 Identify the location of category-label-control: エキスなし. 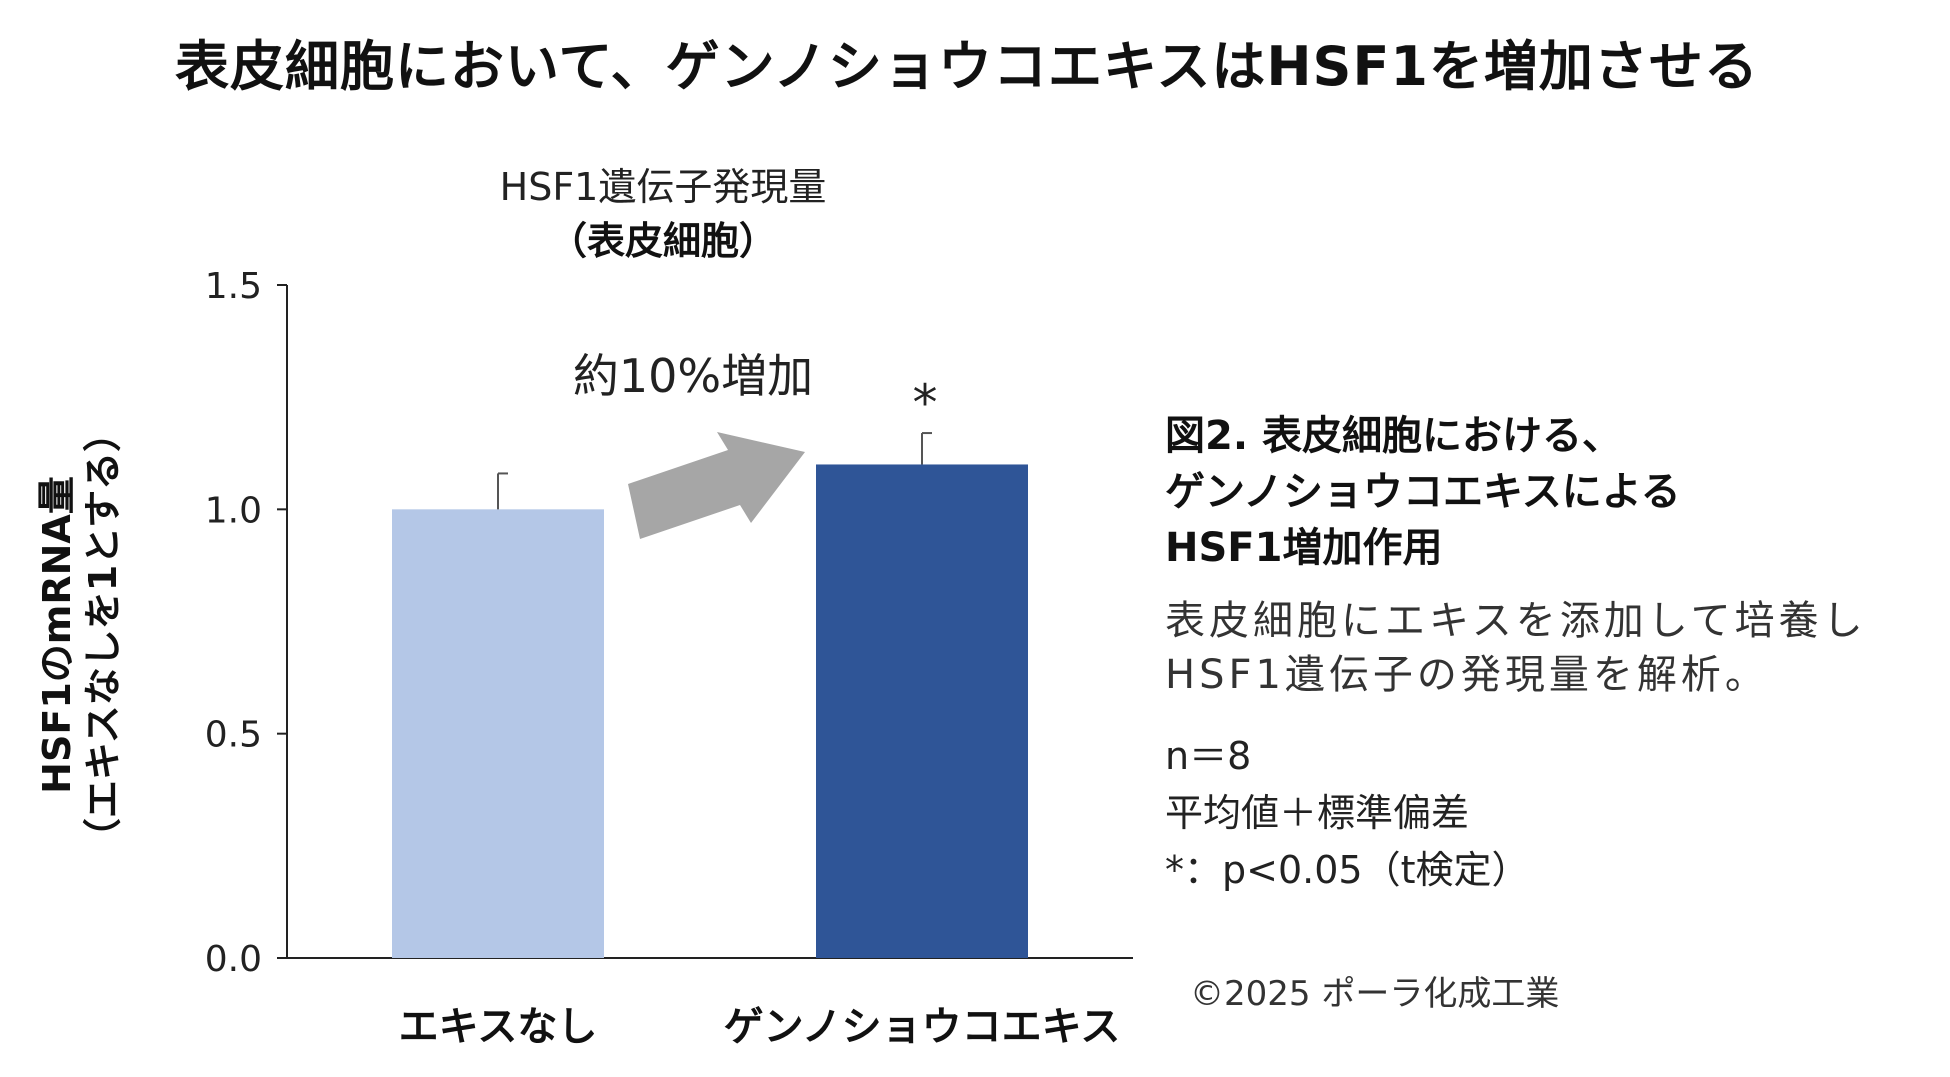
(498, 1027).